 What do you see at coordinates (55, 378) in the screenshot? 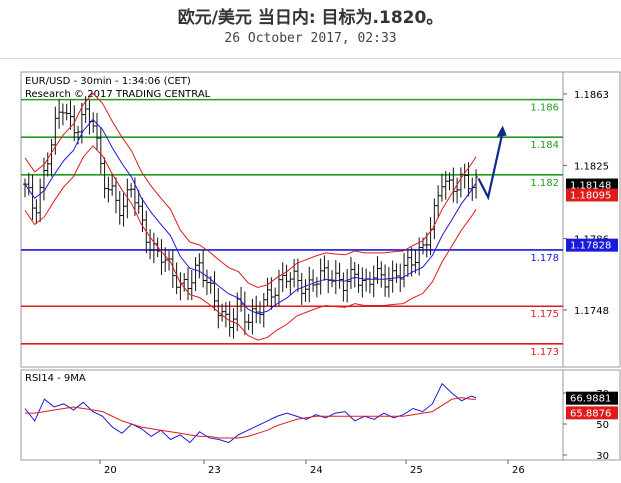
I see `rsi-label: RSI14 - 9MA` at bounding box center [55, 378].